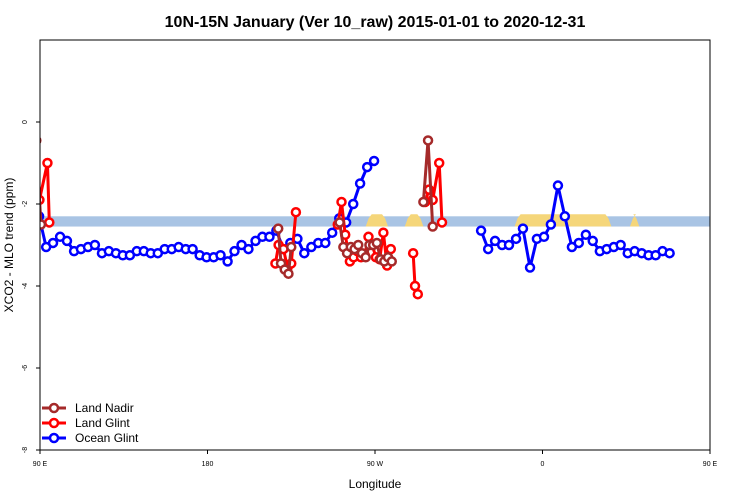 Image resolution: width=750 pixels, height=500 pixels. What do you see at coordinates (107, 438) in the screenshot?
I see `legend-label: Ocean Glint` at bounding box center [107, 438].